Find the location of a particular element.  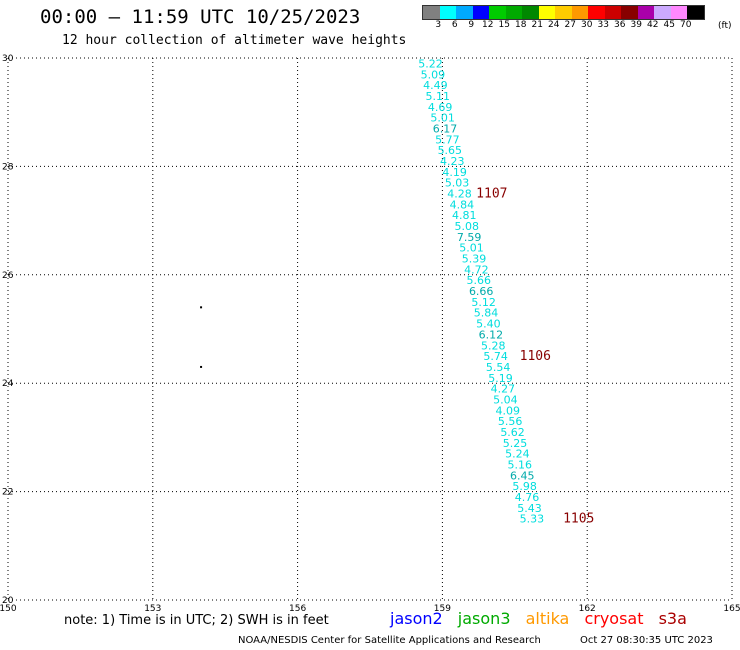

color-scale-label: 27 is located at coordinates (570, 25).